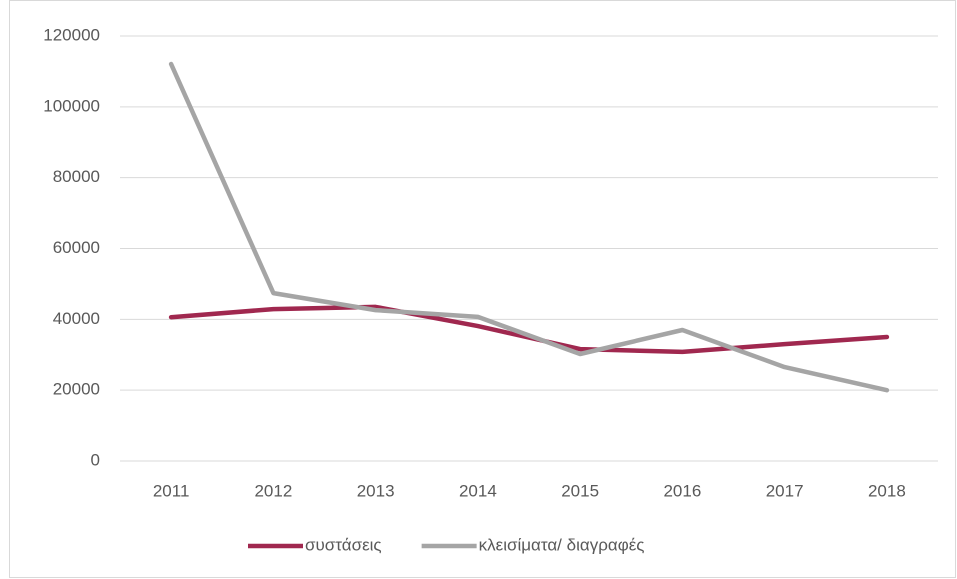  What do you see at coordinates (343, 544) in the screenshot?
I see `legend-label: συστάσεις` at bounding box center [343, 544].